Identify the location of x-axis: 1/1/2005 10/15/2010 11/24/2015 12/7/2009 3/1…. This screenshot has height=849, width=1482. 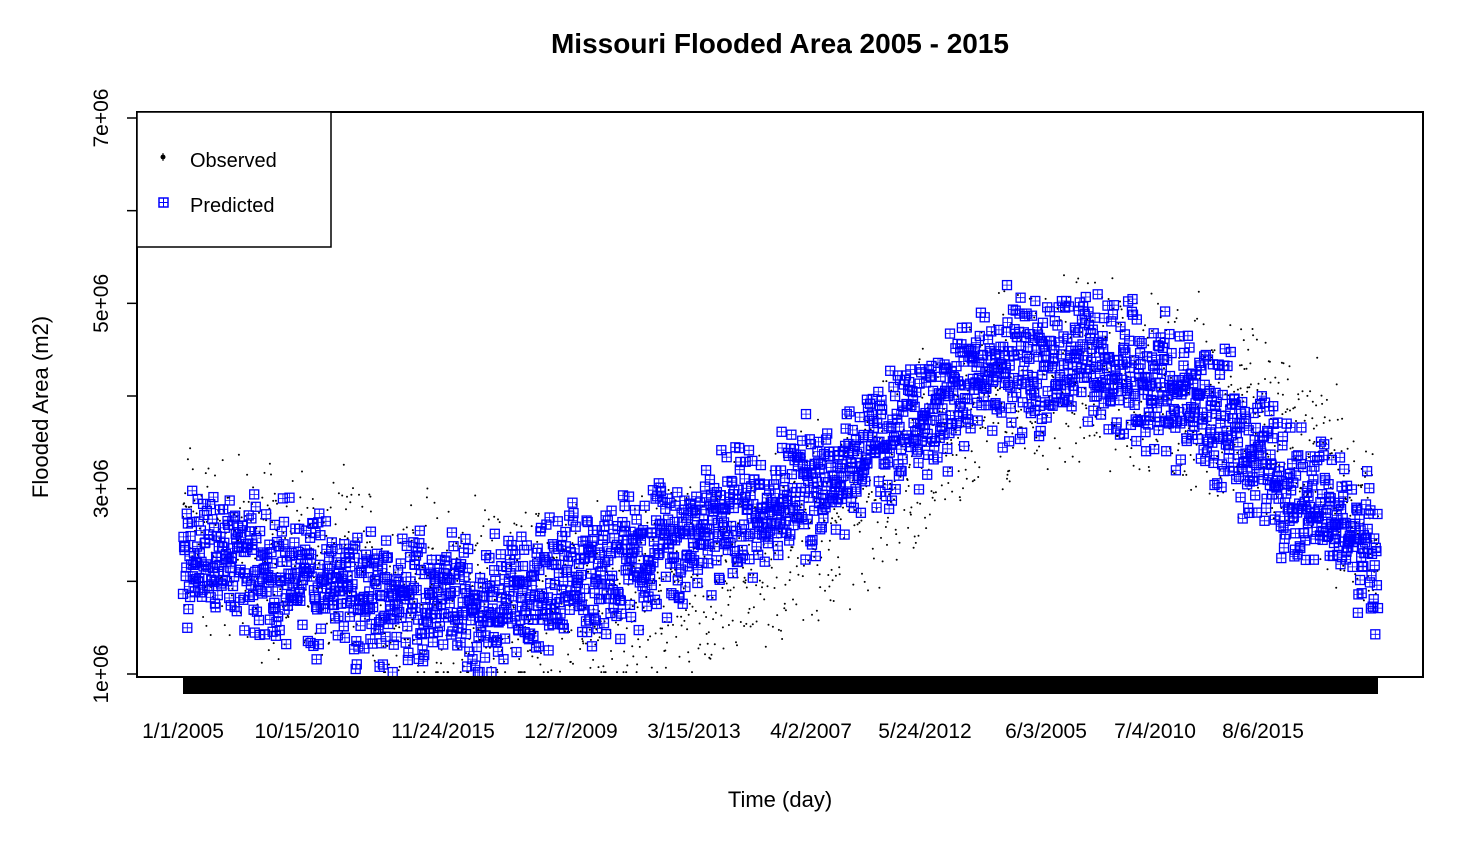
(723, 731).